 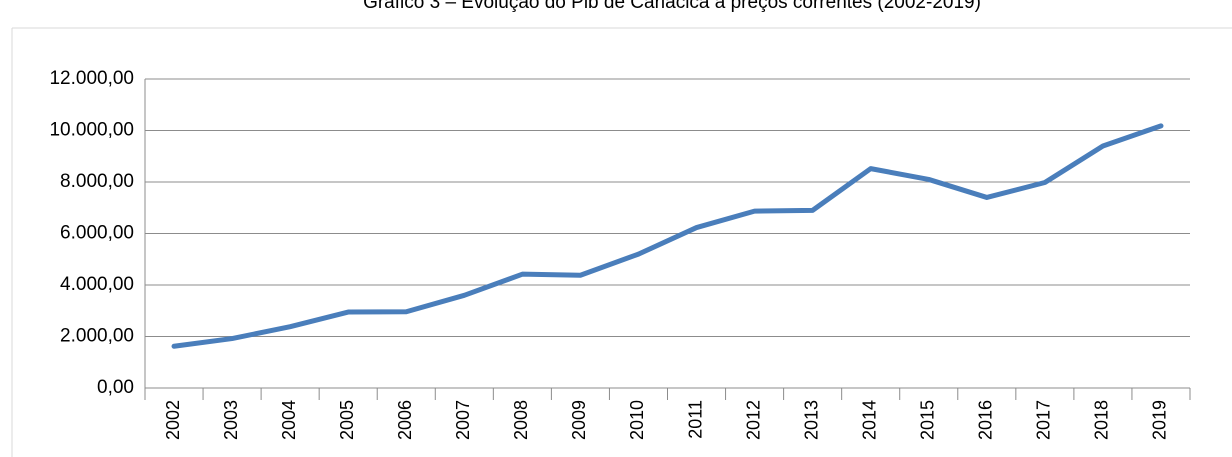 I want to click on x-tick-label: 2017, so click(x=1044, y=420).